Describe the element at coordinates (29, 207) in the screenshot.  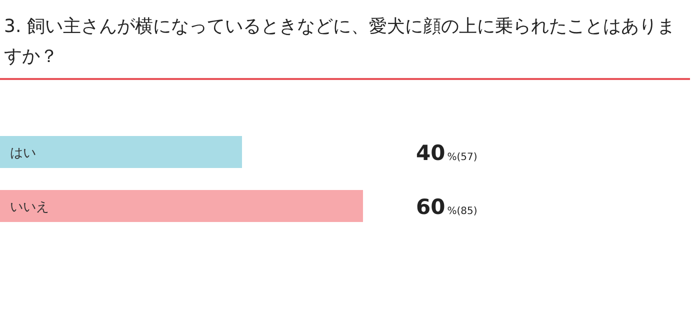
I see `y-tick-label: いいえ` at that location.